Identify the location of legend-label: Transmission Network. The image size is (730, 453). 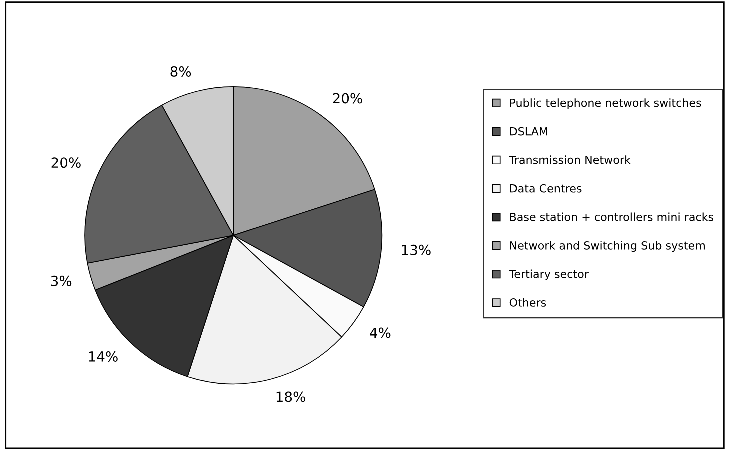
(570, 160).